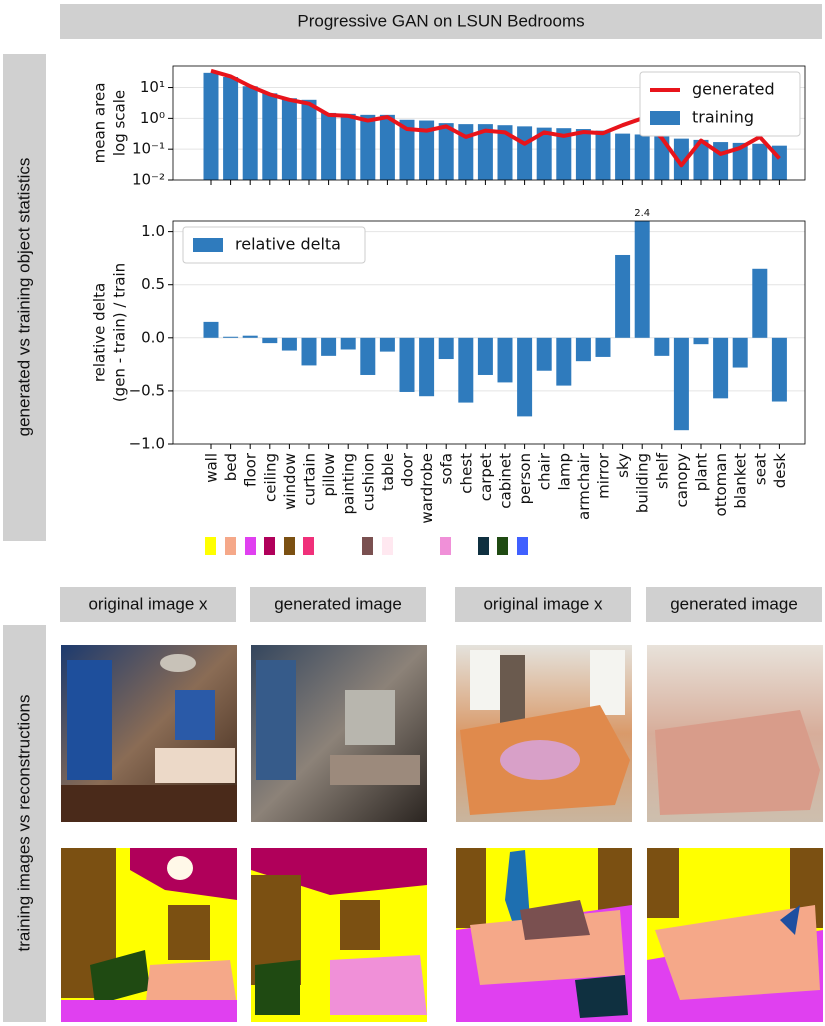  What do you see at coordinates (212, 468) in the screenshot?
I see `x-tick-label: wall` at bounding box center [212, 468].